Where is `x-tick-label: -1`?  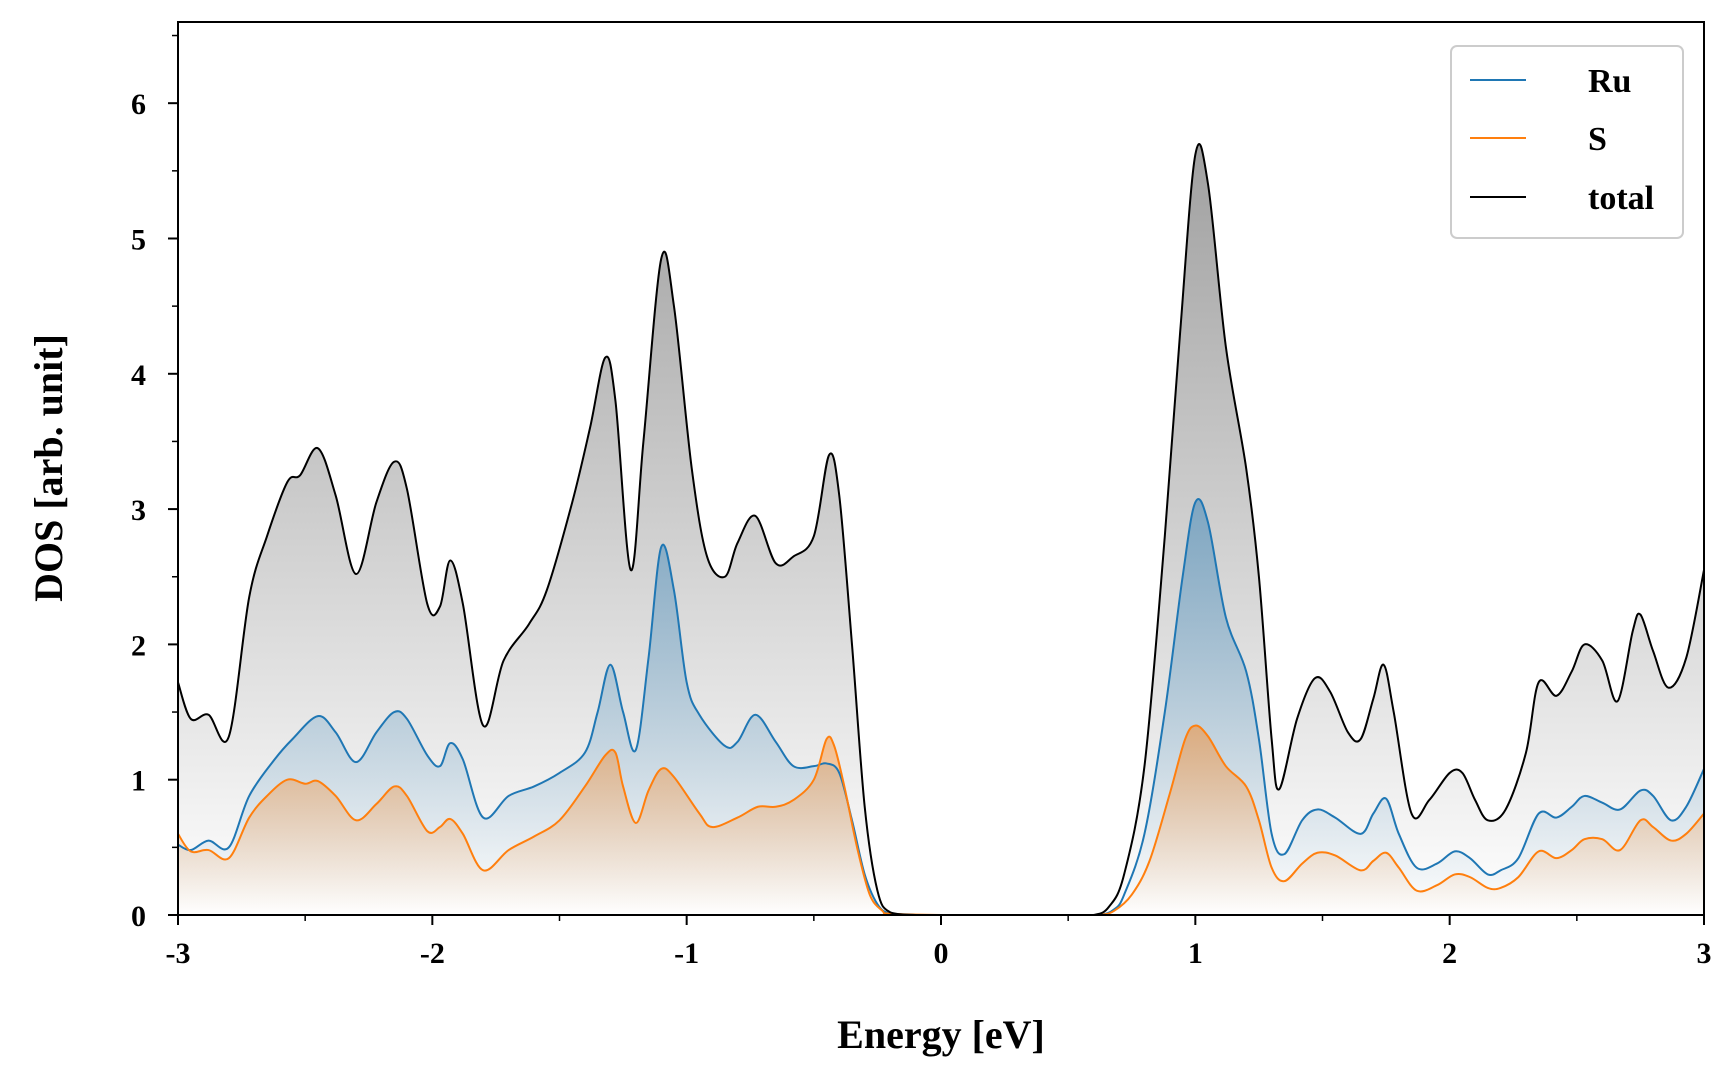
x-tick-label: -1 is located at coordinates (686, 953).